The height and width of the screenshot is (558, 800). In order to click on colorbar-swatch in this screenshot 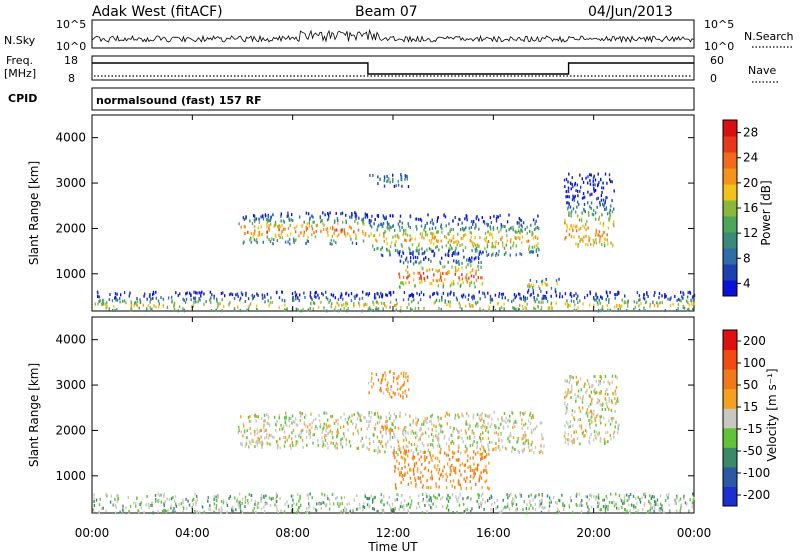, I will do `click(730, 256)`.